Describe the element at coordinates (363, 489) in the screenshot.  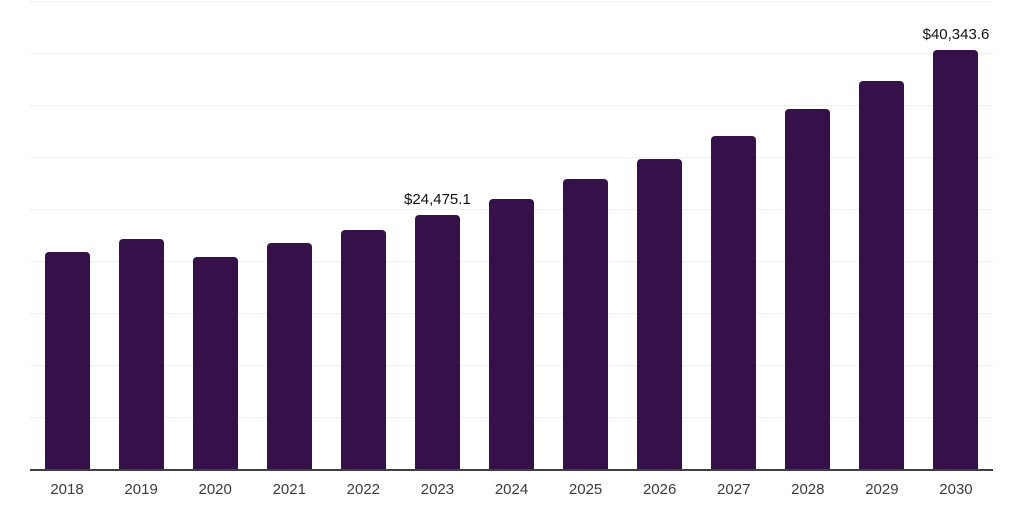
I see `x-tick-label-2022: 2022` at that location.